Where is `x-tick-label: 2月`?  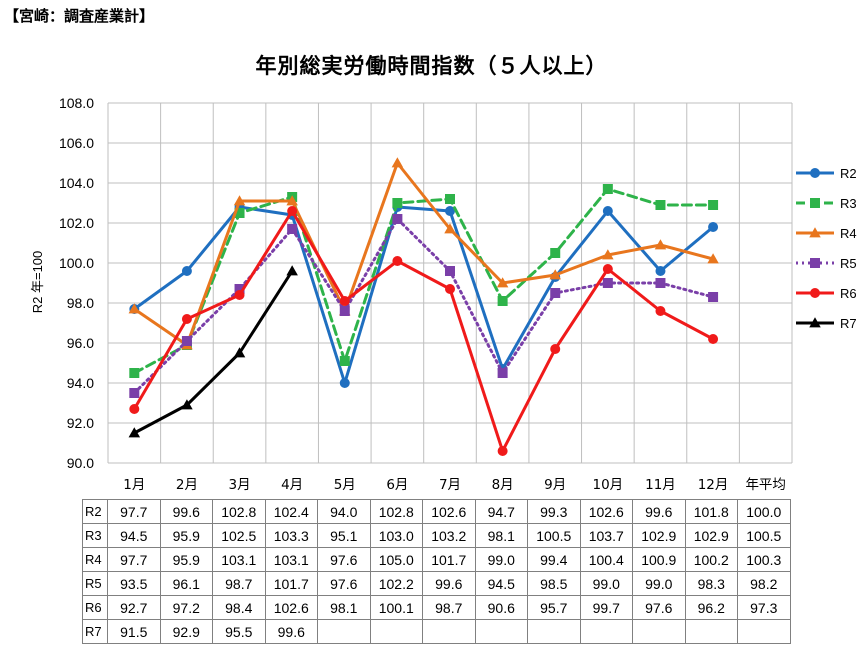 x-tick-label: 2月 is located at coordinates (187, 485).